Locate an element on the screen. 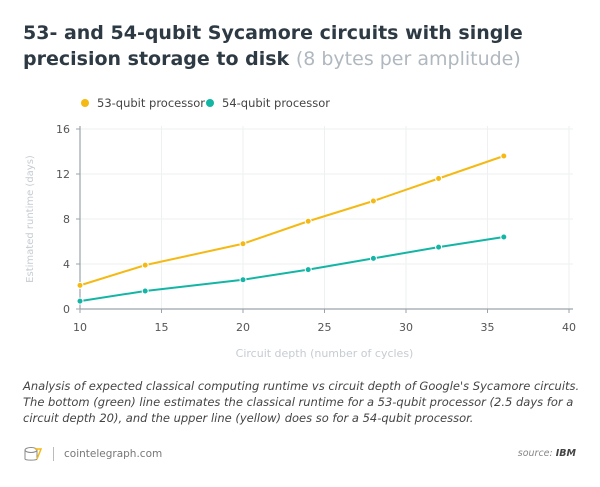 The width and height of the screenshot is (600, 487). source-name: IBM is located at coordinates (565, 453).